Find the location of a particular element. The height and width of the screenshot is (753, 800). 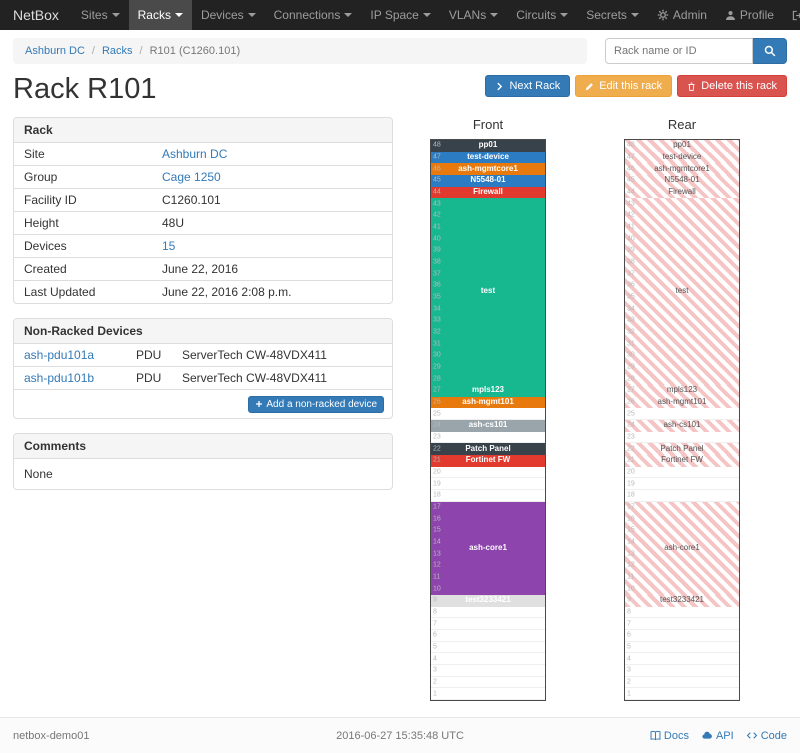

rack-unit-row: 6 is located at coordinates (682, 636).